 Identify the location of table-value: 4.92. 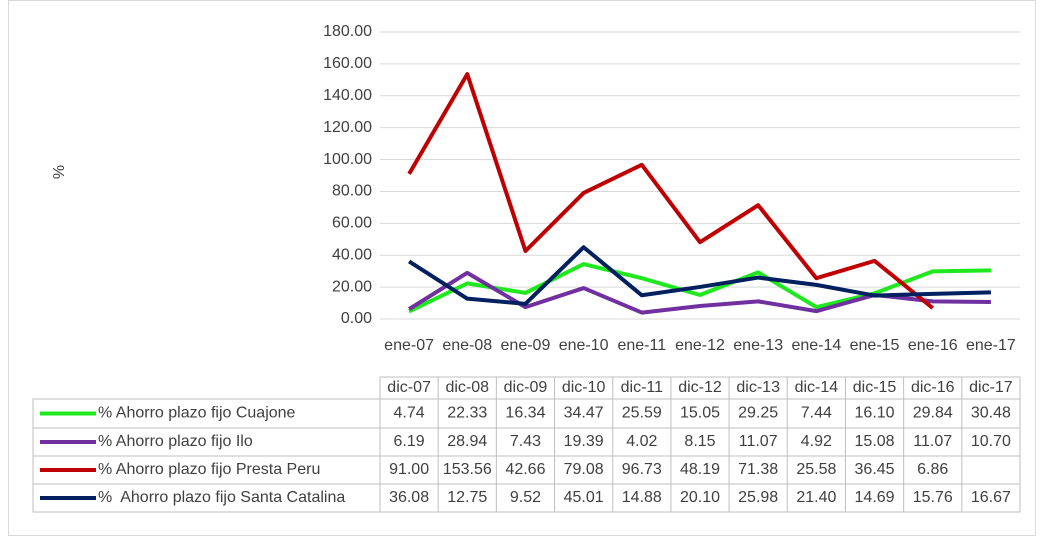
(816, 441).